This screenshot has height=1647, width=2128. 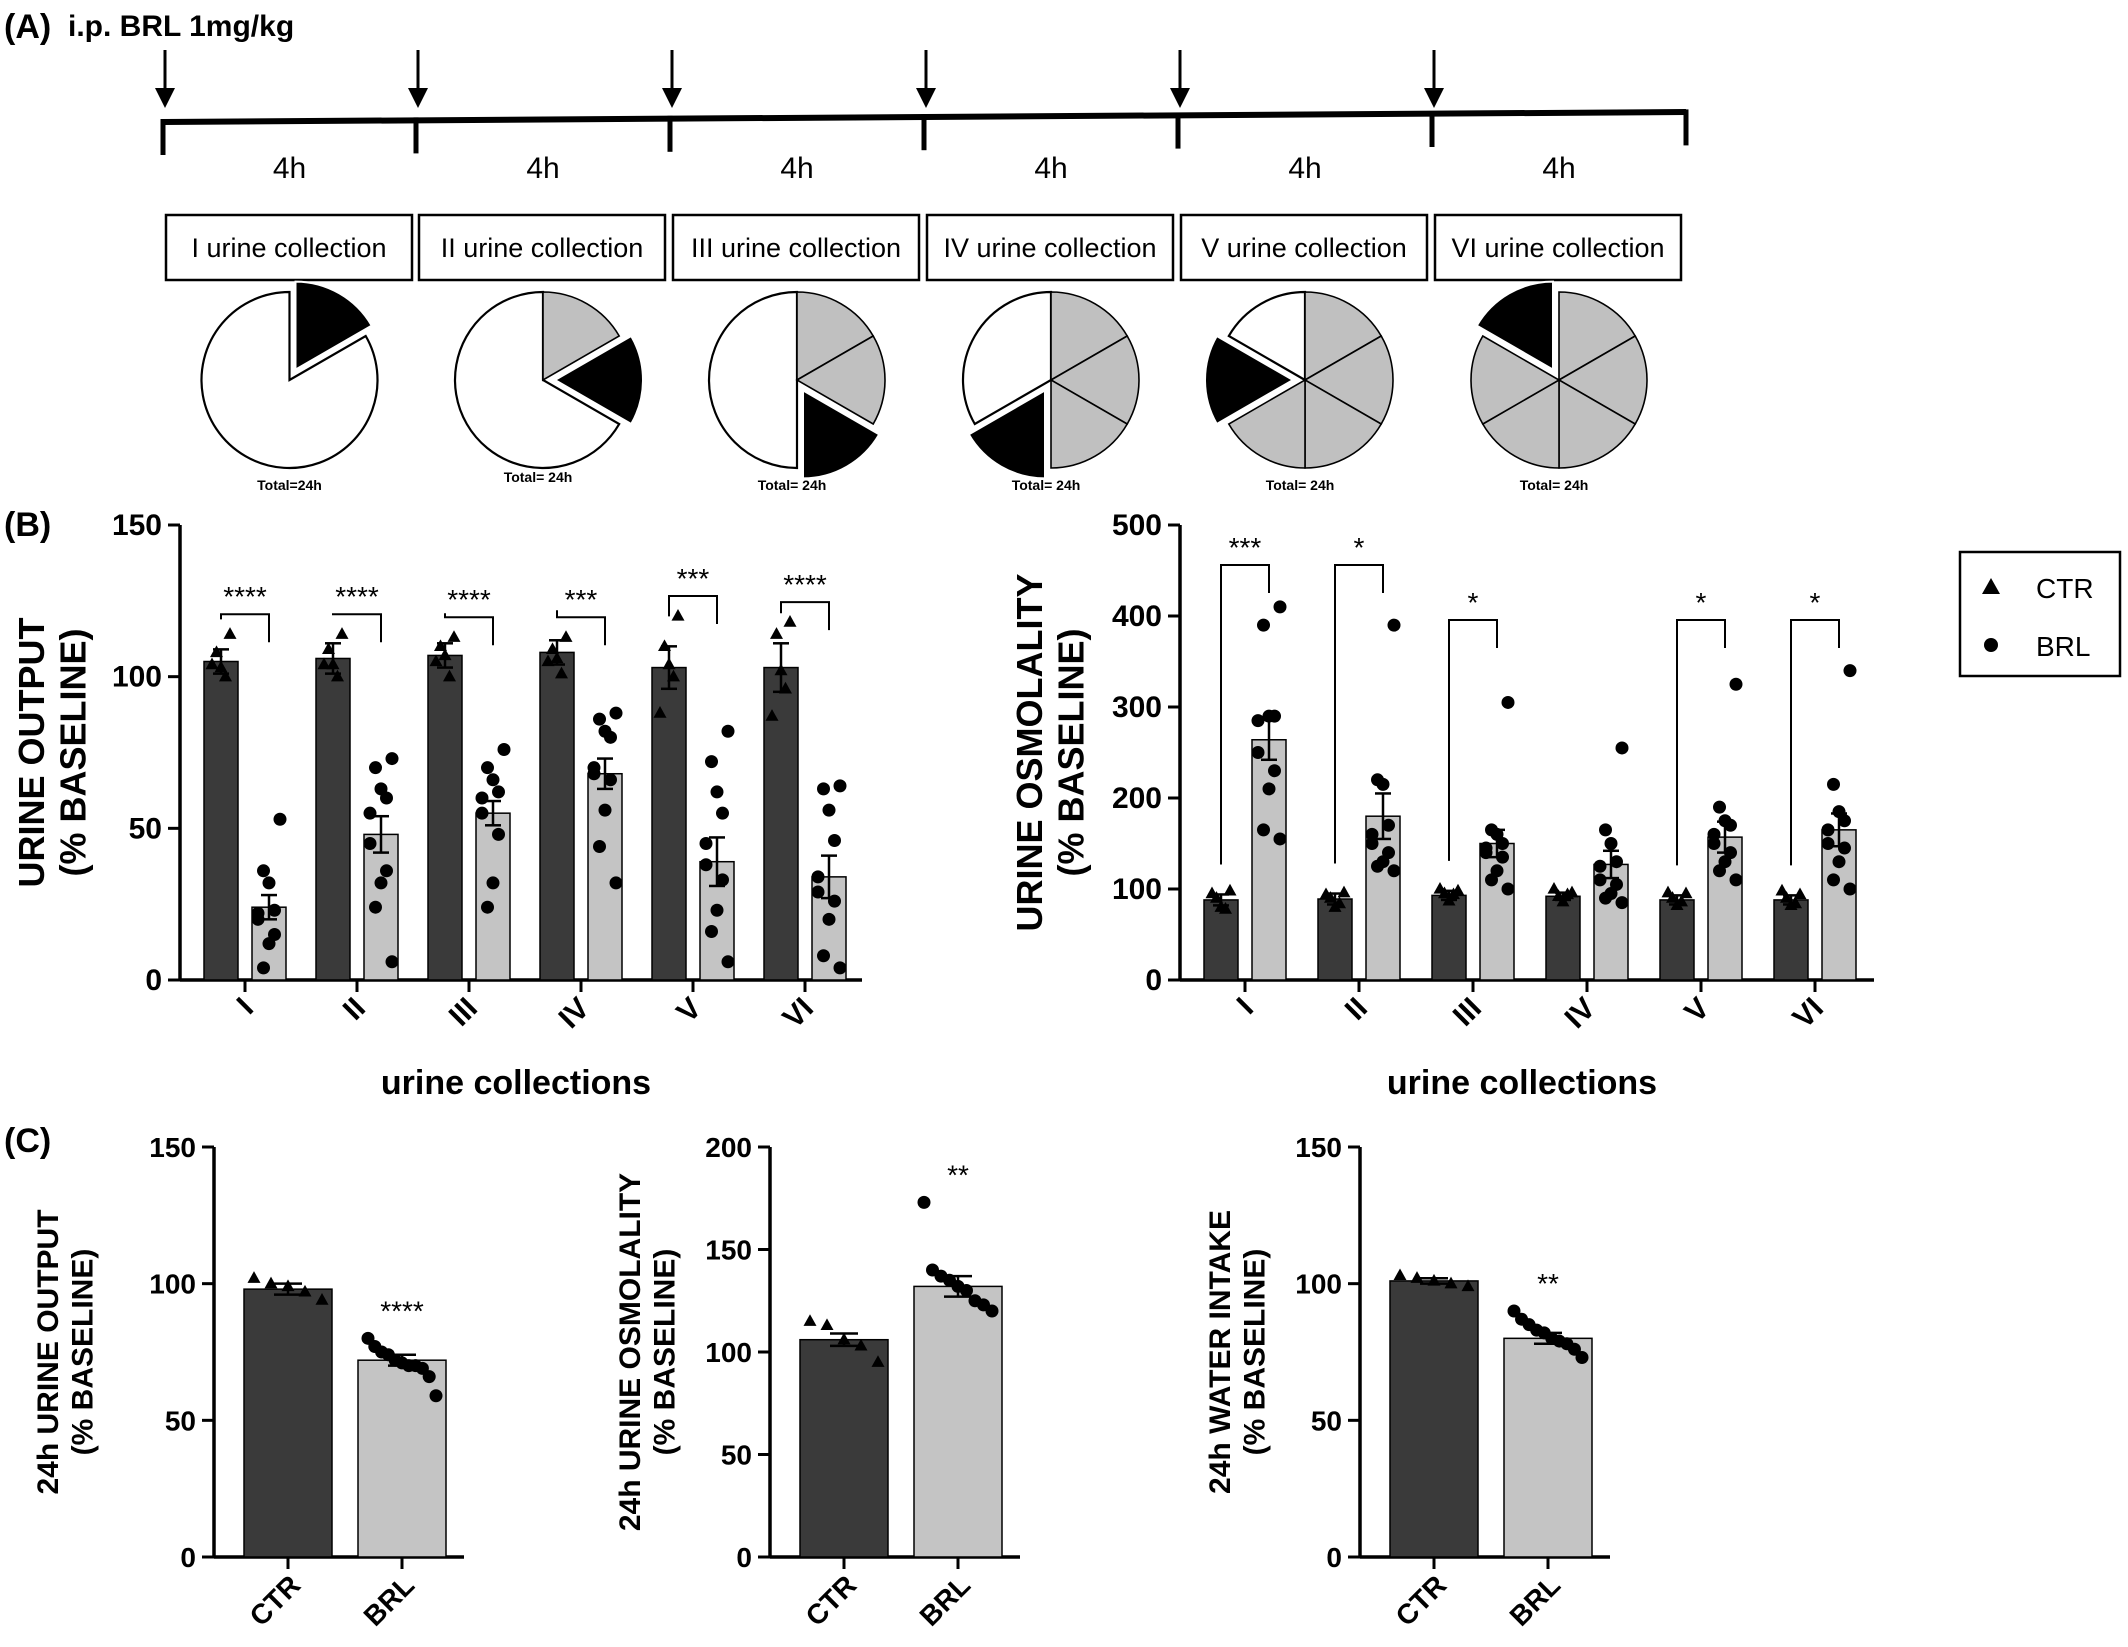 What do you see at coordinates (1137, 707) in the screenshot?
I see `y-tick-label: 300` at bounding box center [1137, 707].